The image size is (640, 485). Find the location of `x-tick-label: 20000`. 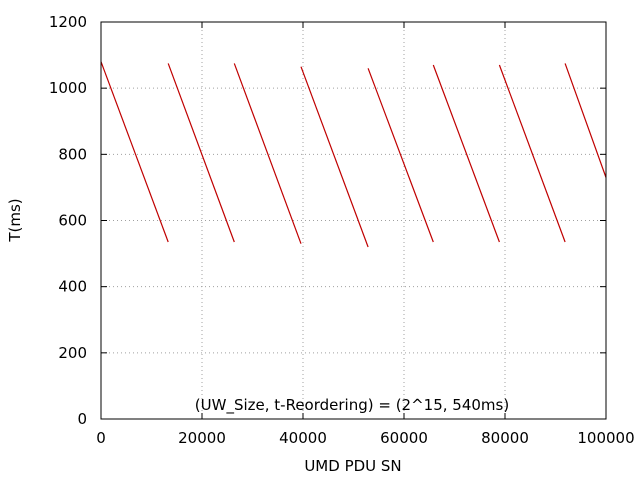

x-tick-label: 20000 is located at coordinates (202, 438).